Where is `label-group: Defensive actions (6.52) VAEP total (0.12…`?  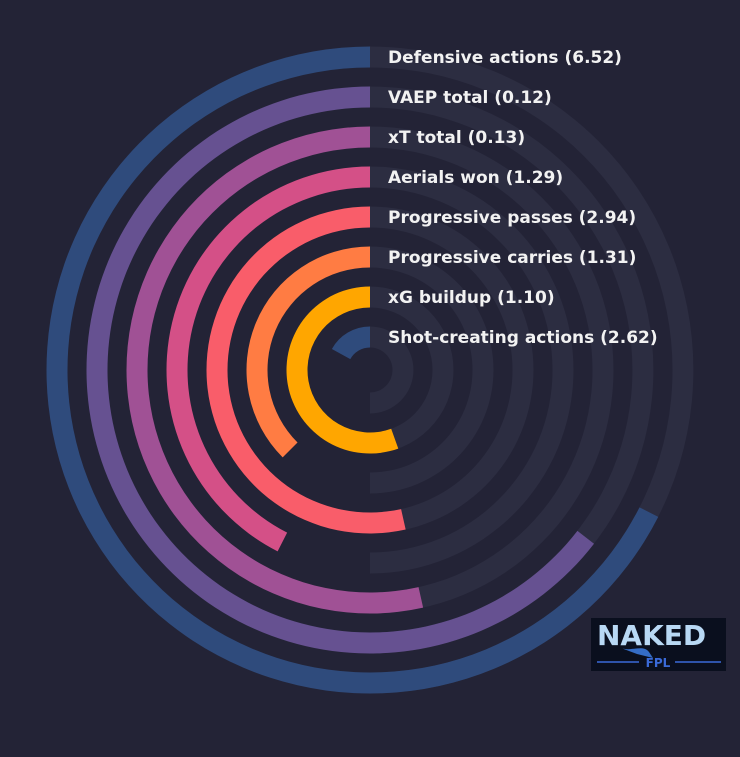 label-group: Defensive actions (6.52) VAEP total (0.12… is located at coordinates (523, 198).